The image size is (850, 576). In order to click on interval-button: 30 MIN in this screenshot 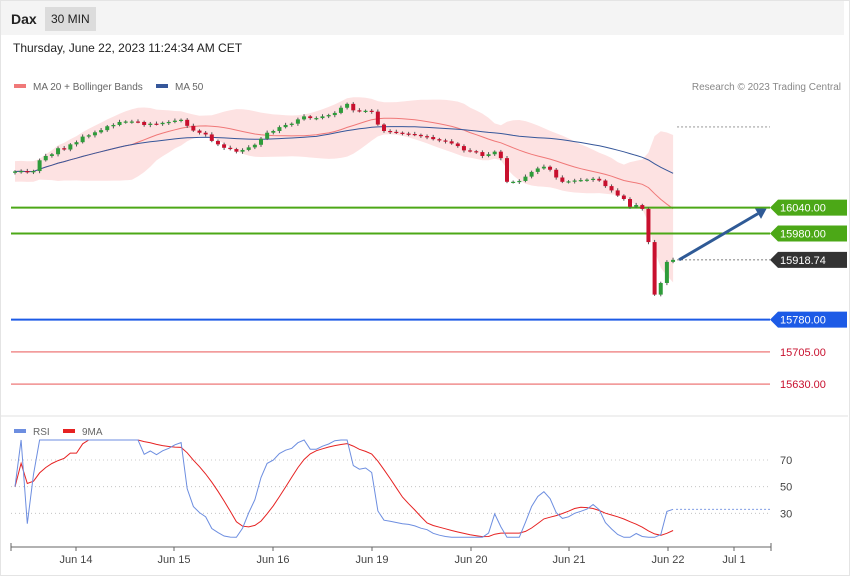, I will do `click(70, 19)`.